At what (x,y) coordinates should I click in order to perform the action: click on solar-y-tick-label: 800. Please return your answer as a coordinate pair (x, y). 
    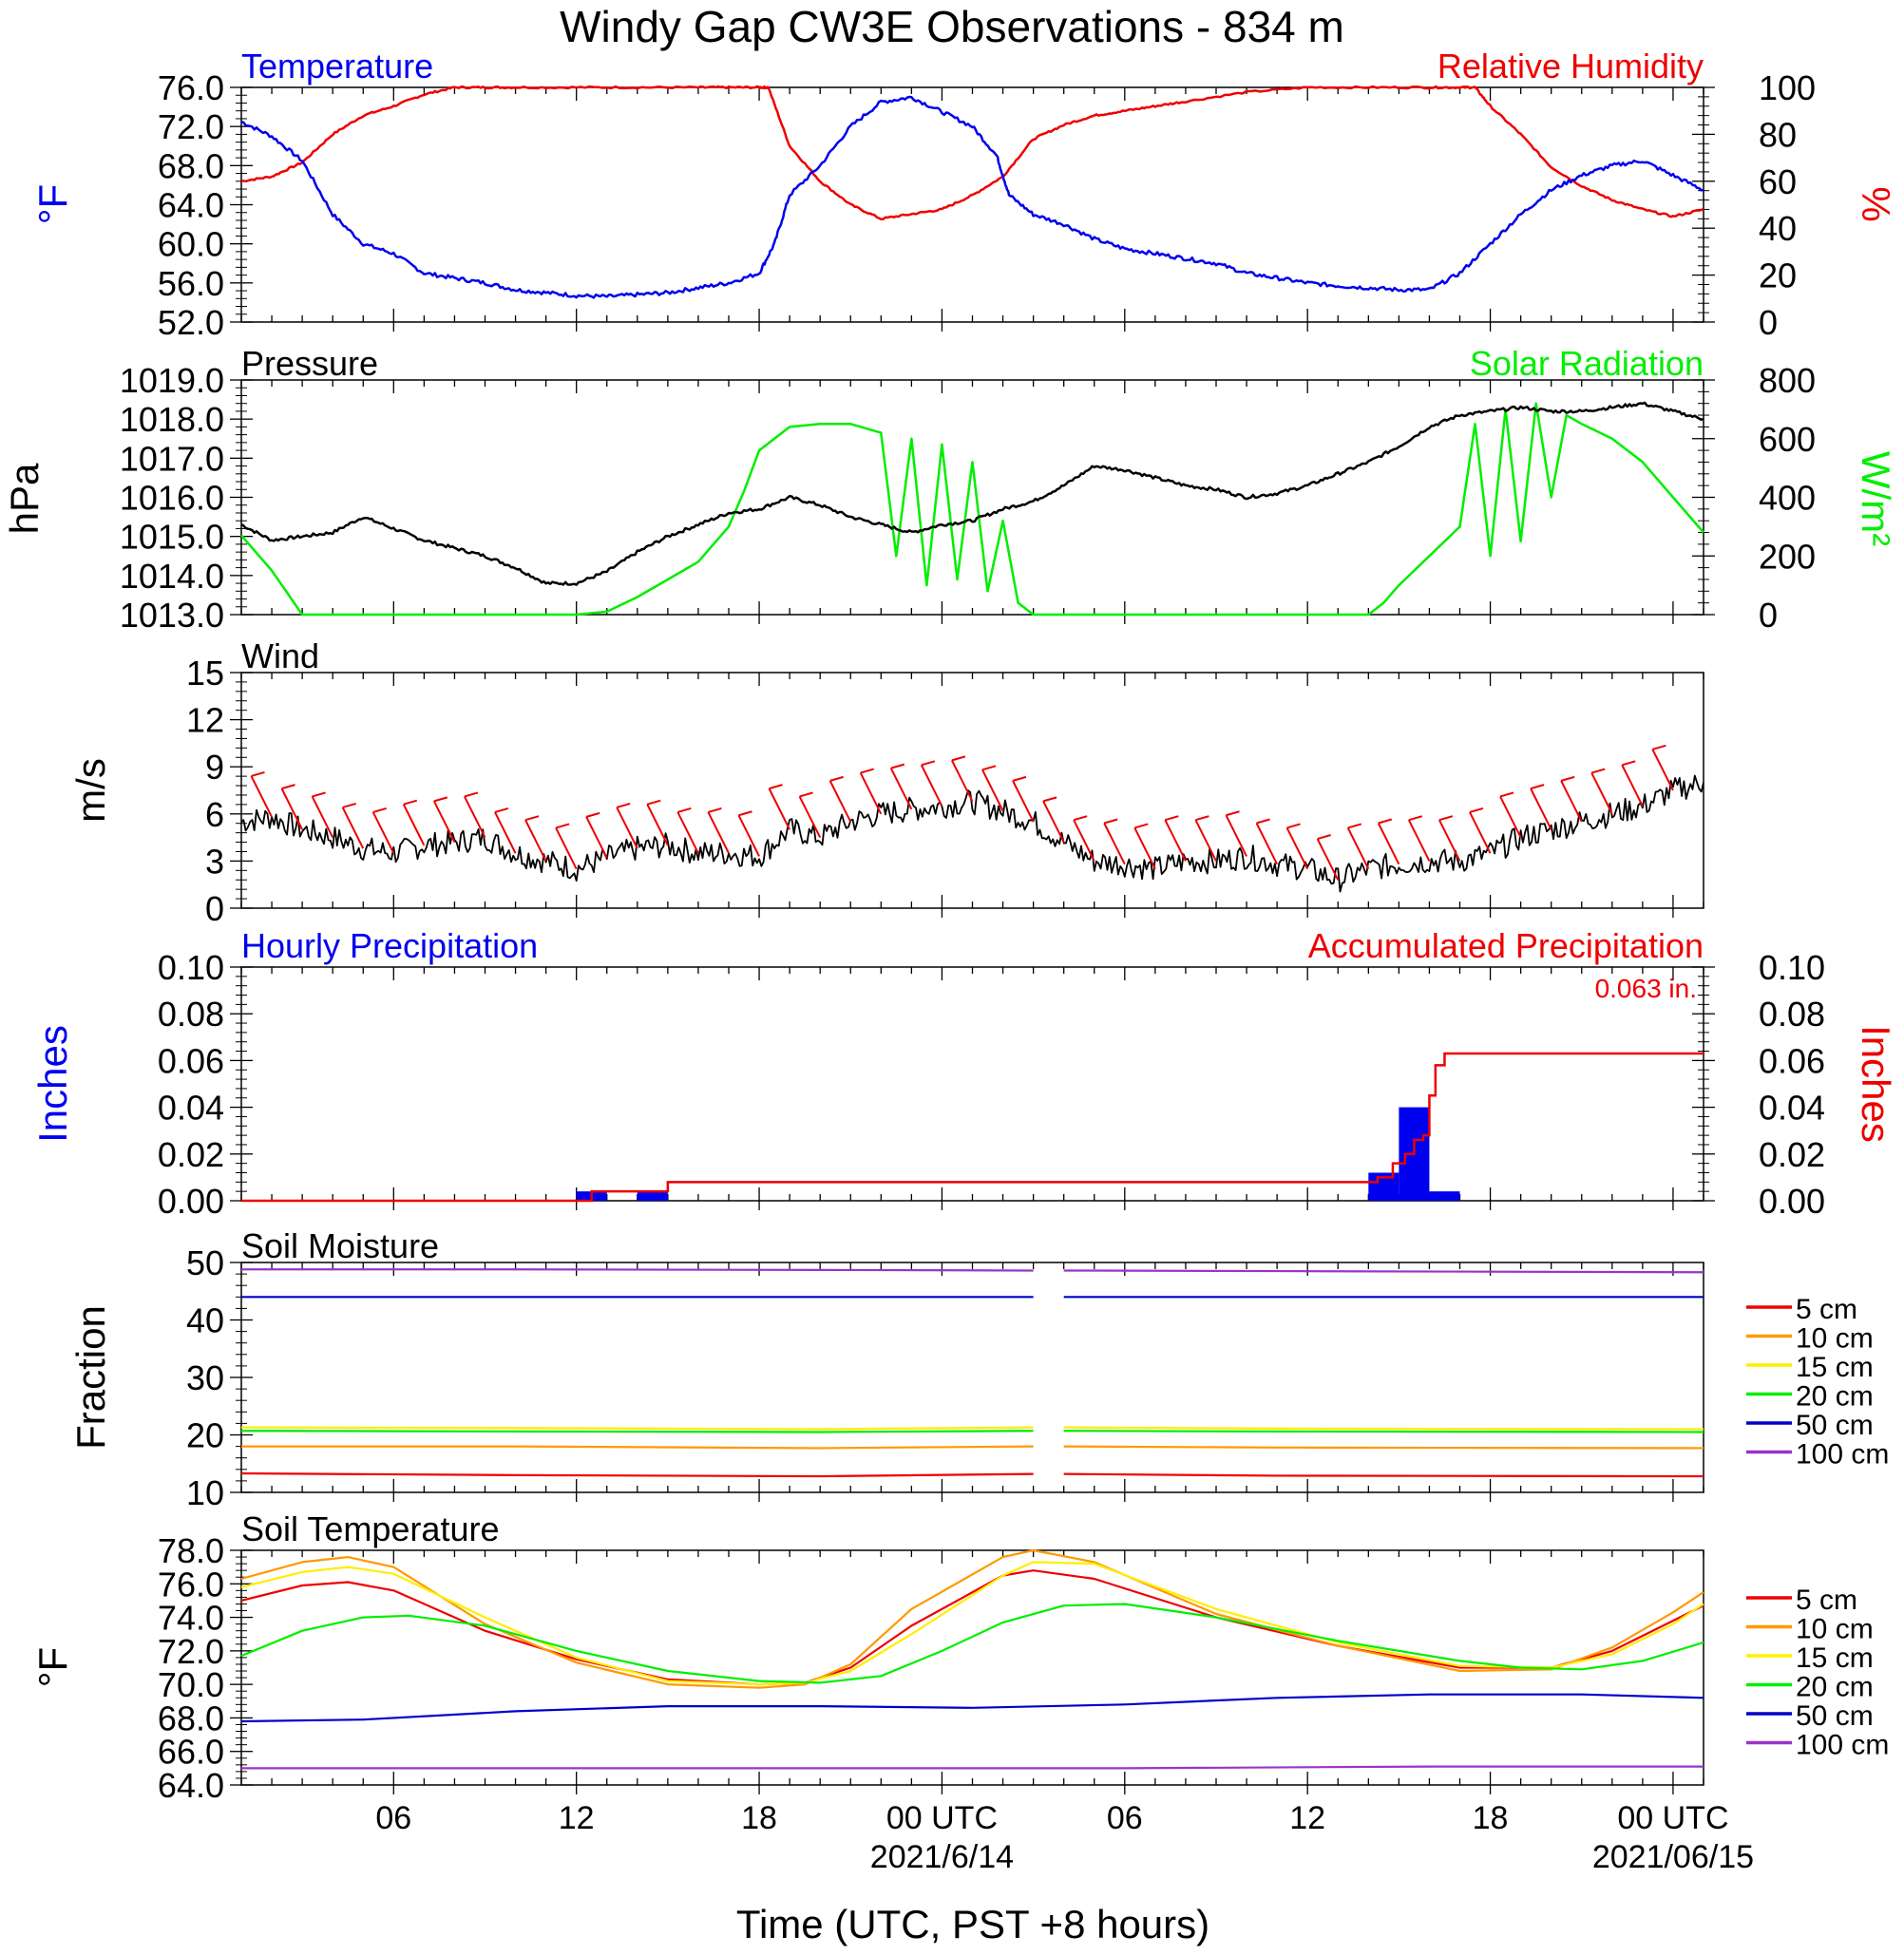
    Looking at the image, I should click on (1787, 380).